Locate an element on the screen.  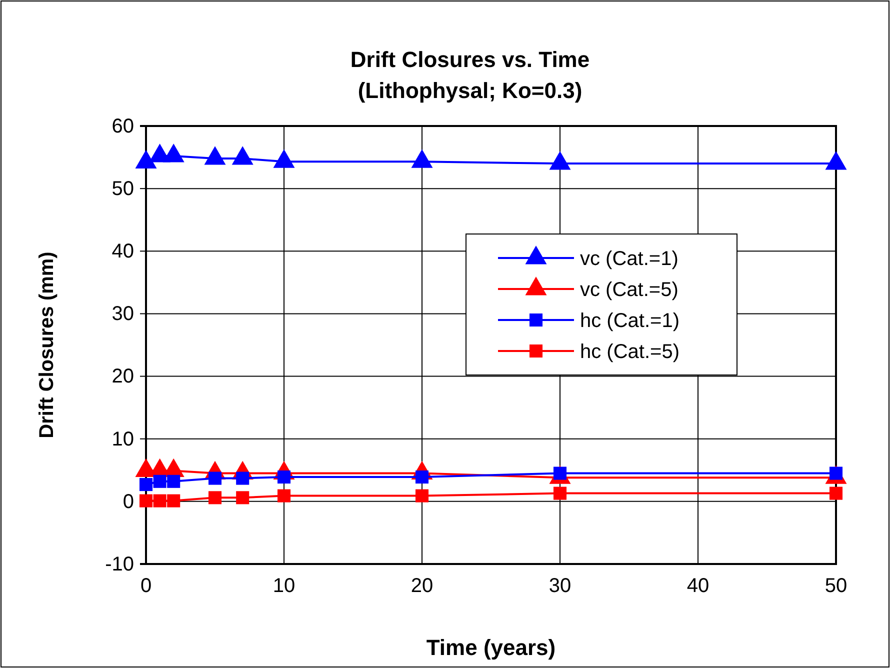
x-tick-label: 40 is located at coordinates (698, 586).